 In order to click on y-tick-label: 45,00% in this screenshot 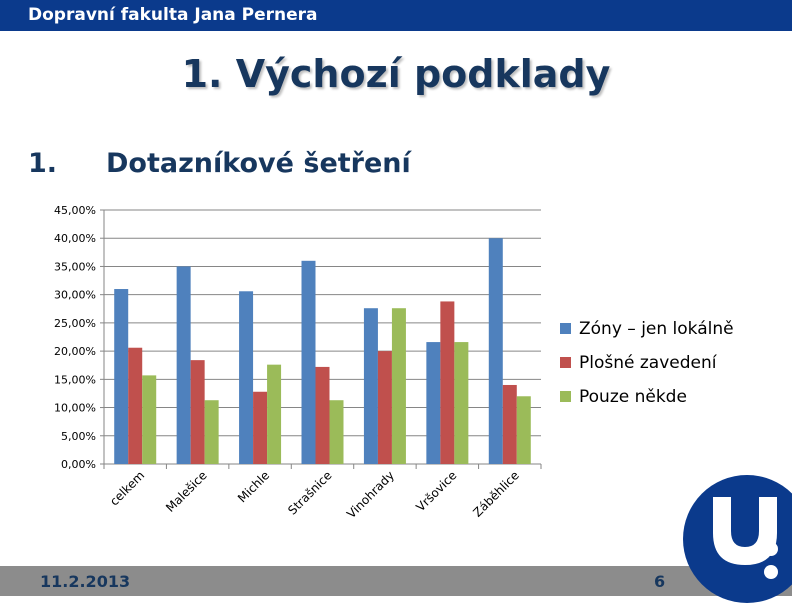, I will do `click(75, 210)`.